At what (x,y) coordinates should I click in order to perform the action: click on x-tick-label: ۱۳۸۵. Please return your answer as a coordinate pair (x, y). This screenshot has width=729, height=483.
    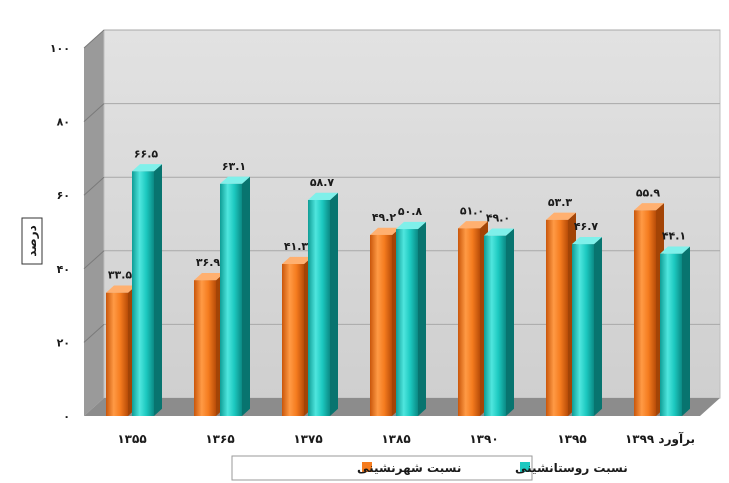
    Looking at the image, I should click on (395, 439).